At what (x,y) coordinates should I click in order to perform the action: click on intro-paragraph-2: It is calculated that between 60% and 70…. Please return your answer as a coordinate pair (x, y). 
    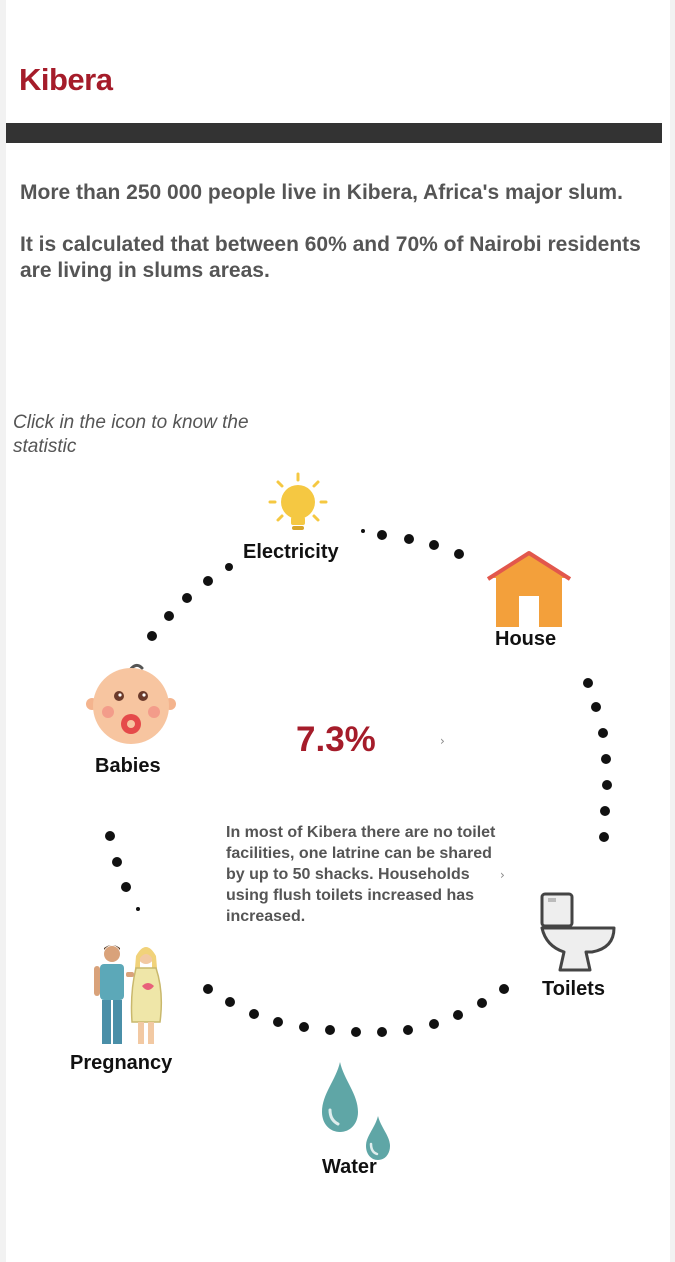
    Looking at the image, I should click on (330, 257).